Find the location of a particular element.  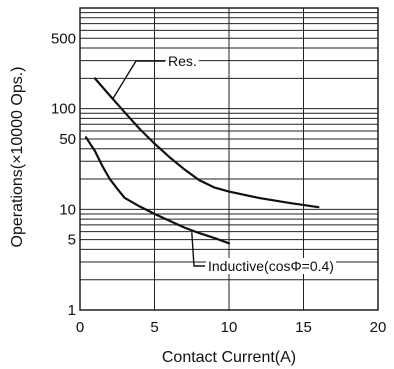

y-tick-label: 500 is located at coordinates (63, 38).